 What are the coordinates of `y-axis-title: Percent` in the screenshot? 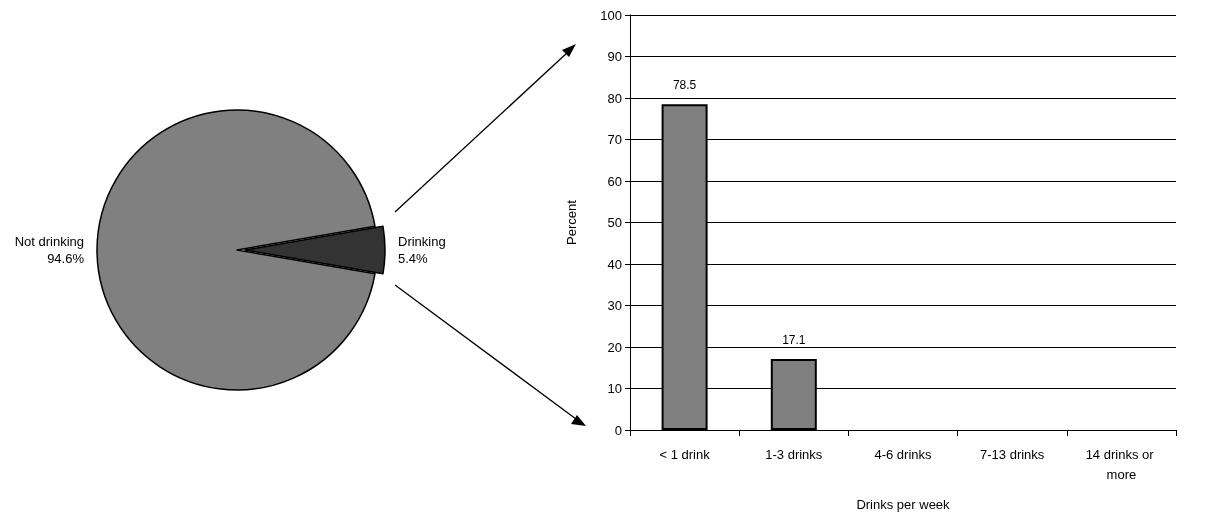 It's located at (571, 222).